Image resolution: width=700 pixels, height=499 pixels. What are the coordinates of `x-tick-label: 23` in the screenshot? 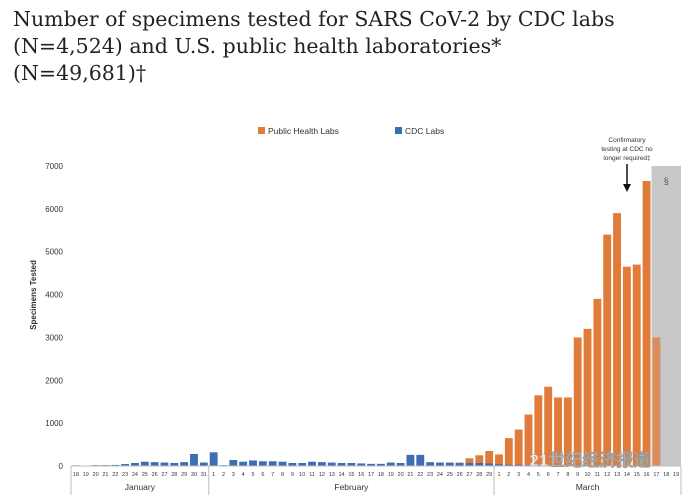 It's located at (430, 475).